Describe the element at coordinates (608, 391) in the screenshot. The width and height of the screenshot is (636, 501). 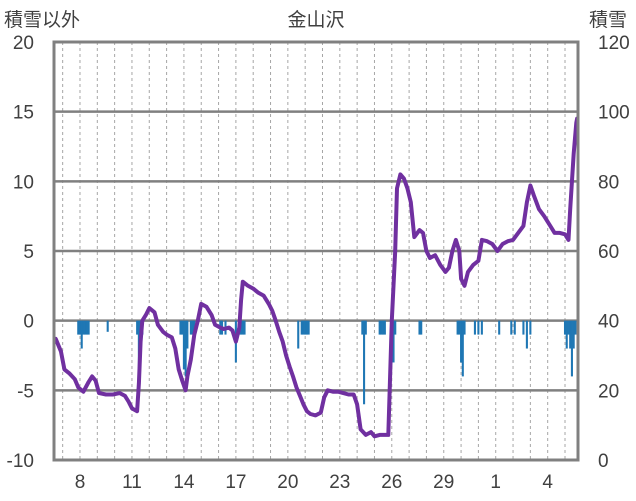
I see `right-tick-label: 20` at that location.